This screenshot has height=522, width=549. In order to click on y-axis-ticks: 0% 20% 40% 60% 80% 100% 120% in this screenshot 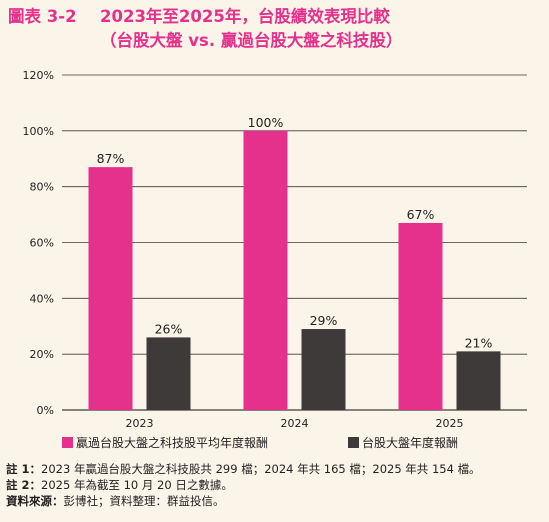, I will do `click(38, 243)`.